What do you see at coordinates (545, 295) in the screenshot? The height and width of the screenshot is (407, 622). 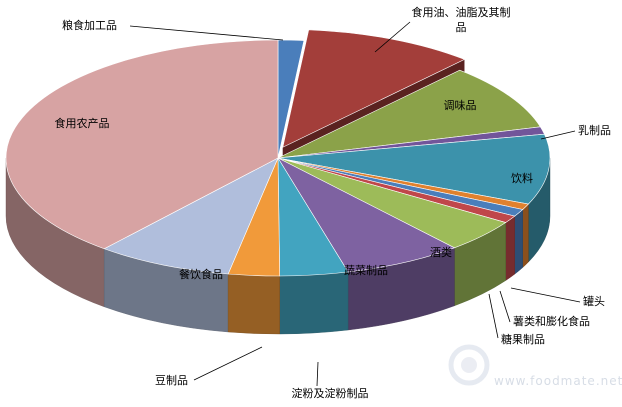 I see `slice-5-leader-line` at bounding box center [545, 295].